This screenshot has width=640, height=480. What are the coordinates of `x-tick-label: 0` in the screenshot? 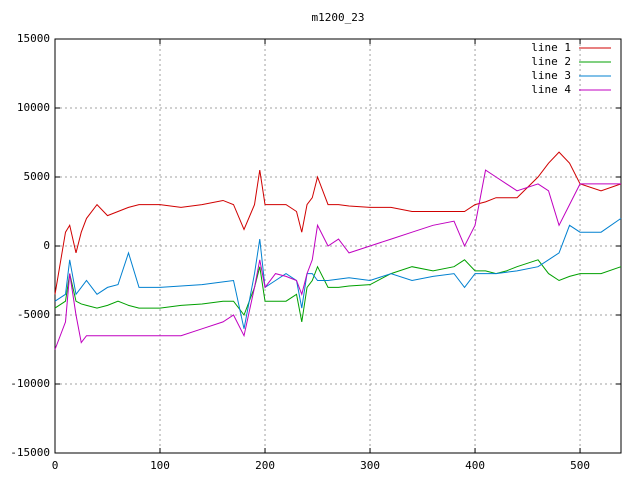 It's located at (55, 465).